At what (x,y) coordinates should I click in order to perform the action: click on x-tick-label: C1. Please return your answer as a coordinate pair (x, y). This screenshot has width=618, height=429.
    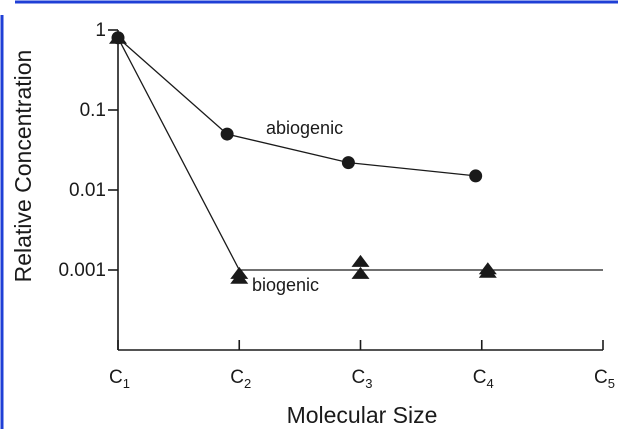
    Looking at the image, I should click on (119, 379).